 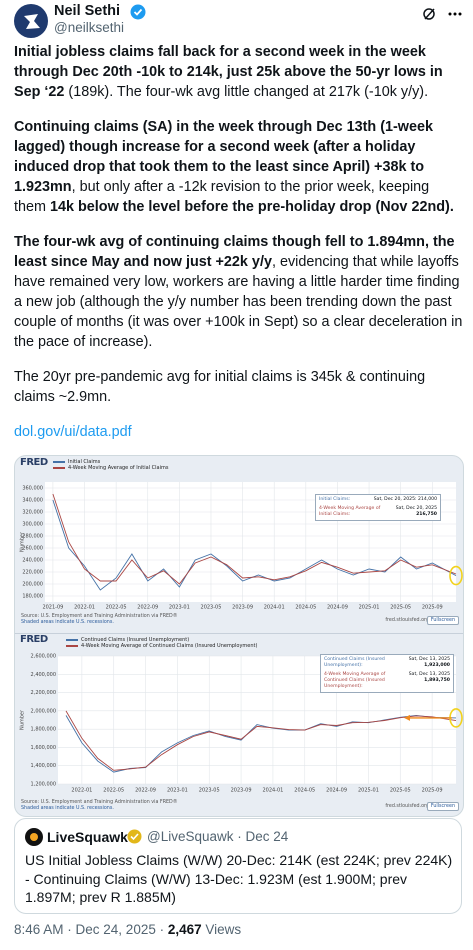 I want to click on legend-label: Continued Claims (Insured Unemployment), so click(x=135, y=640).